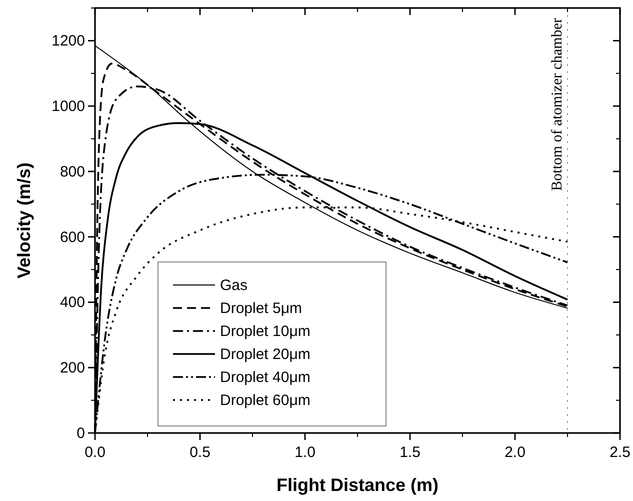 The image size is (633, 501). Describe the element at coordinates (72, 303) in the screenshot. I see `y-tick-label: 400` at that location.